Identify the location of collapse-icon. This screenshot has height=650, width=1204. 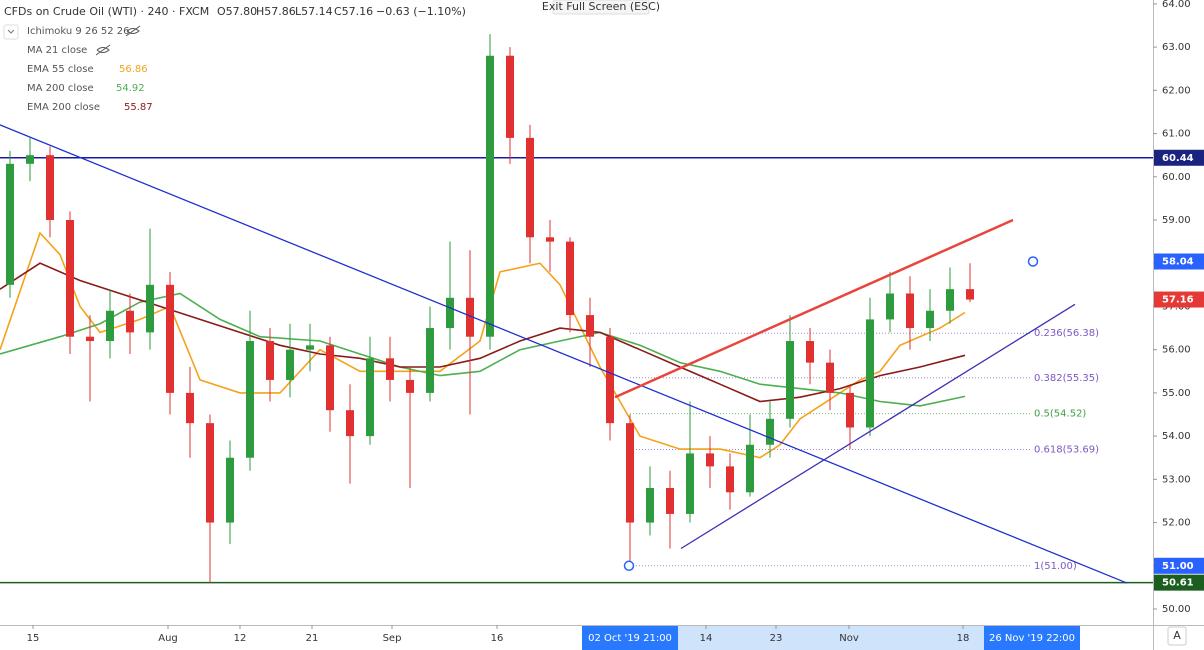
(11, 31).